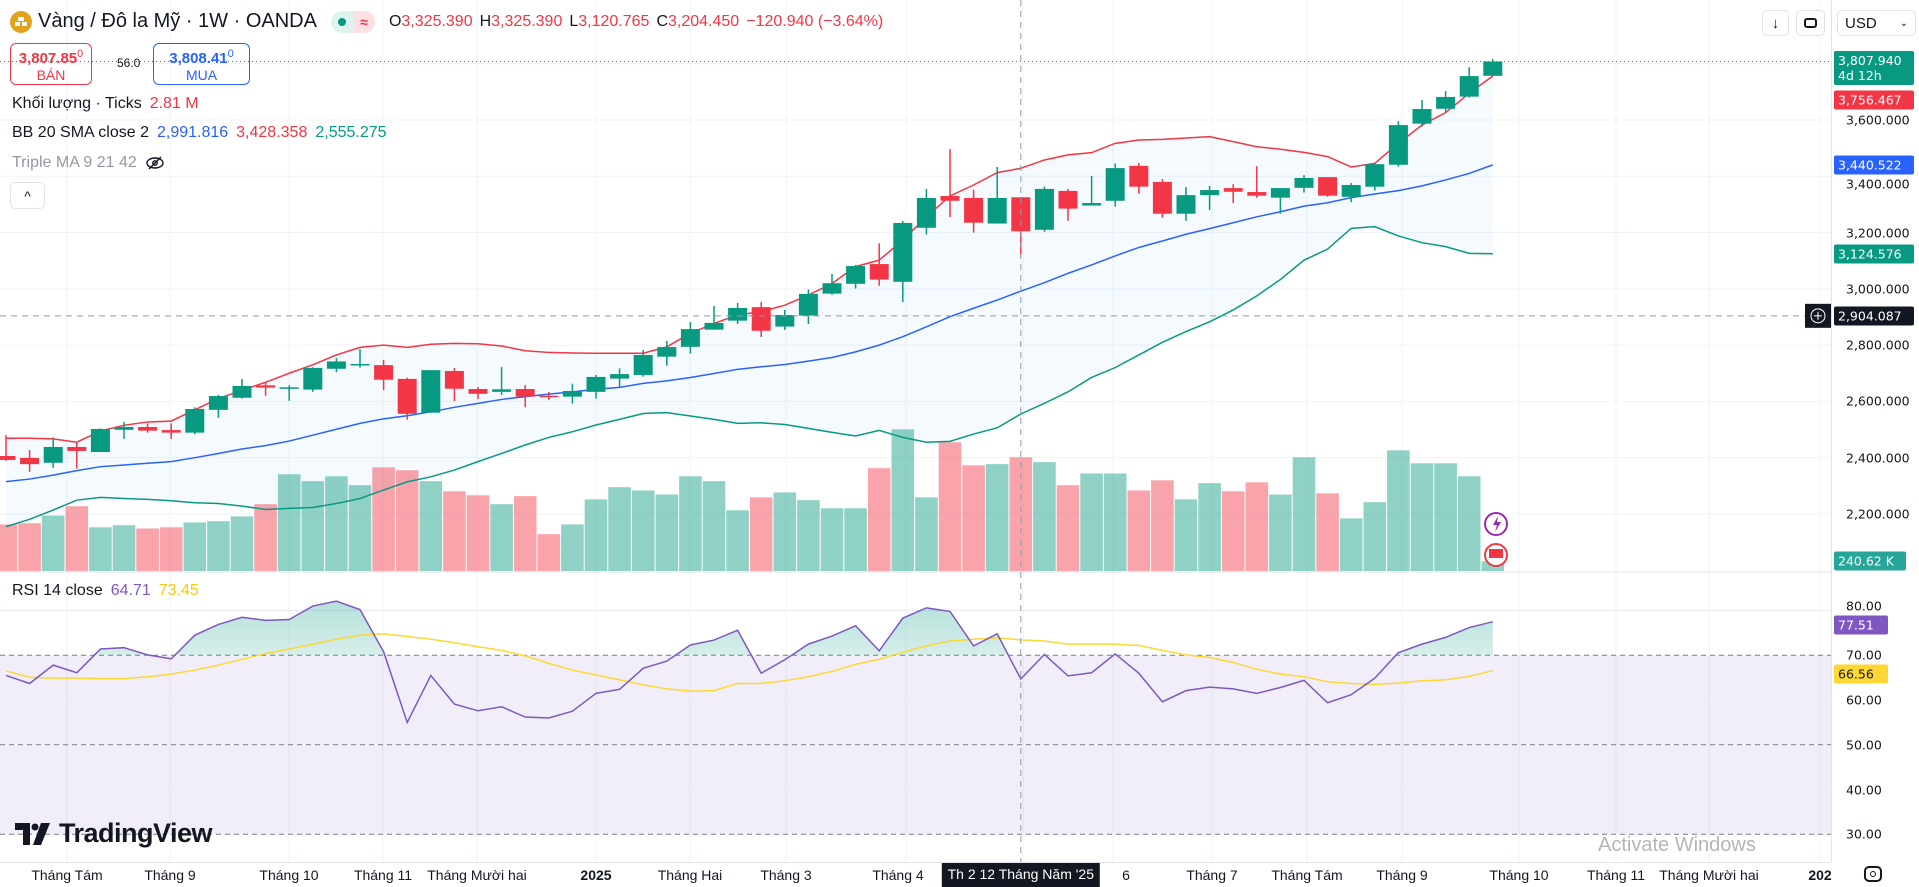 Image resolution: width=1919 pixels, height=887 pixels. I want to click on us-flag-icon, so click(1496, 553).